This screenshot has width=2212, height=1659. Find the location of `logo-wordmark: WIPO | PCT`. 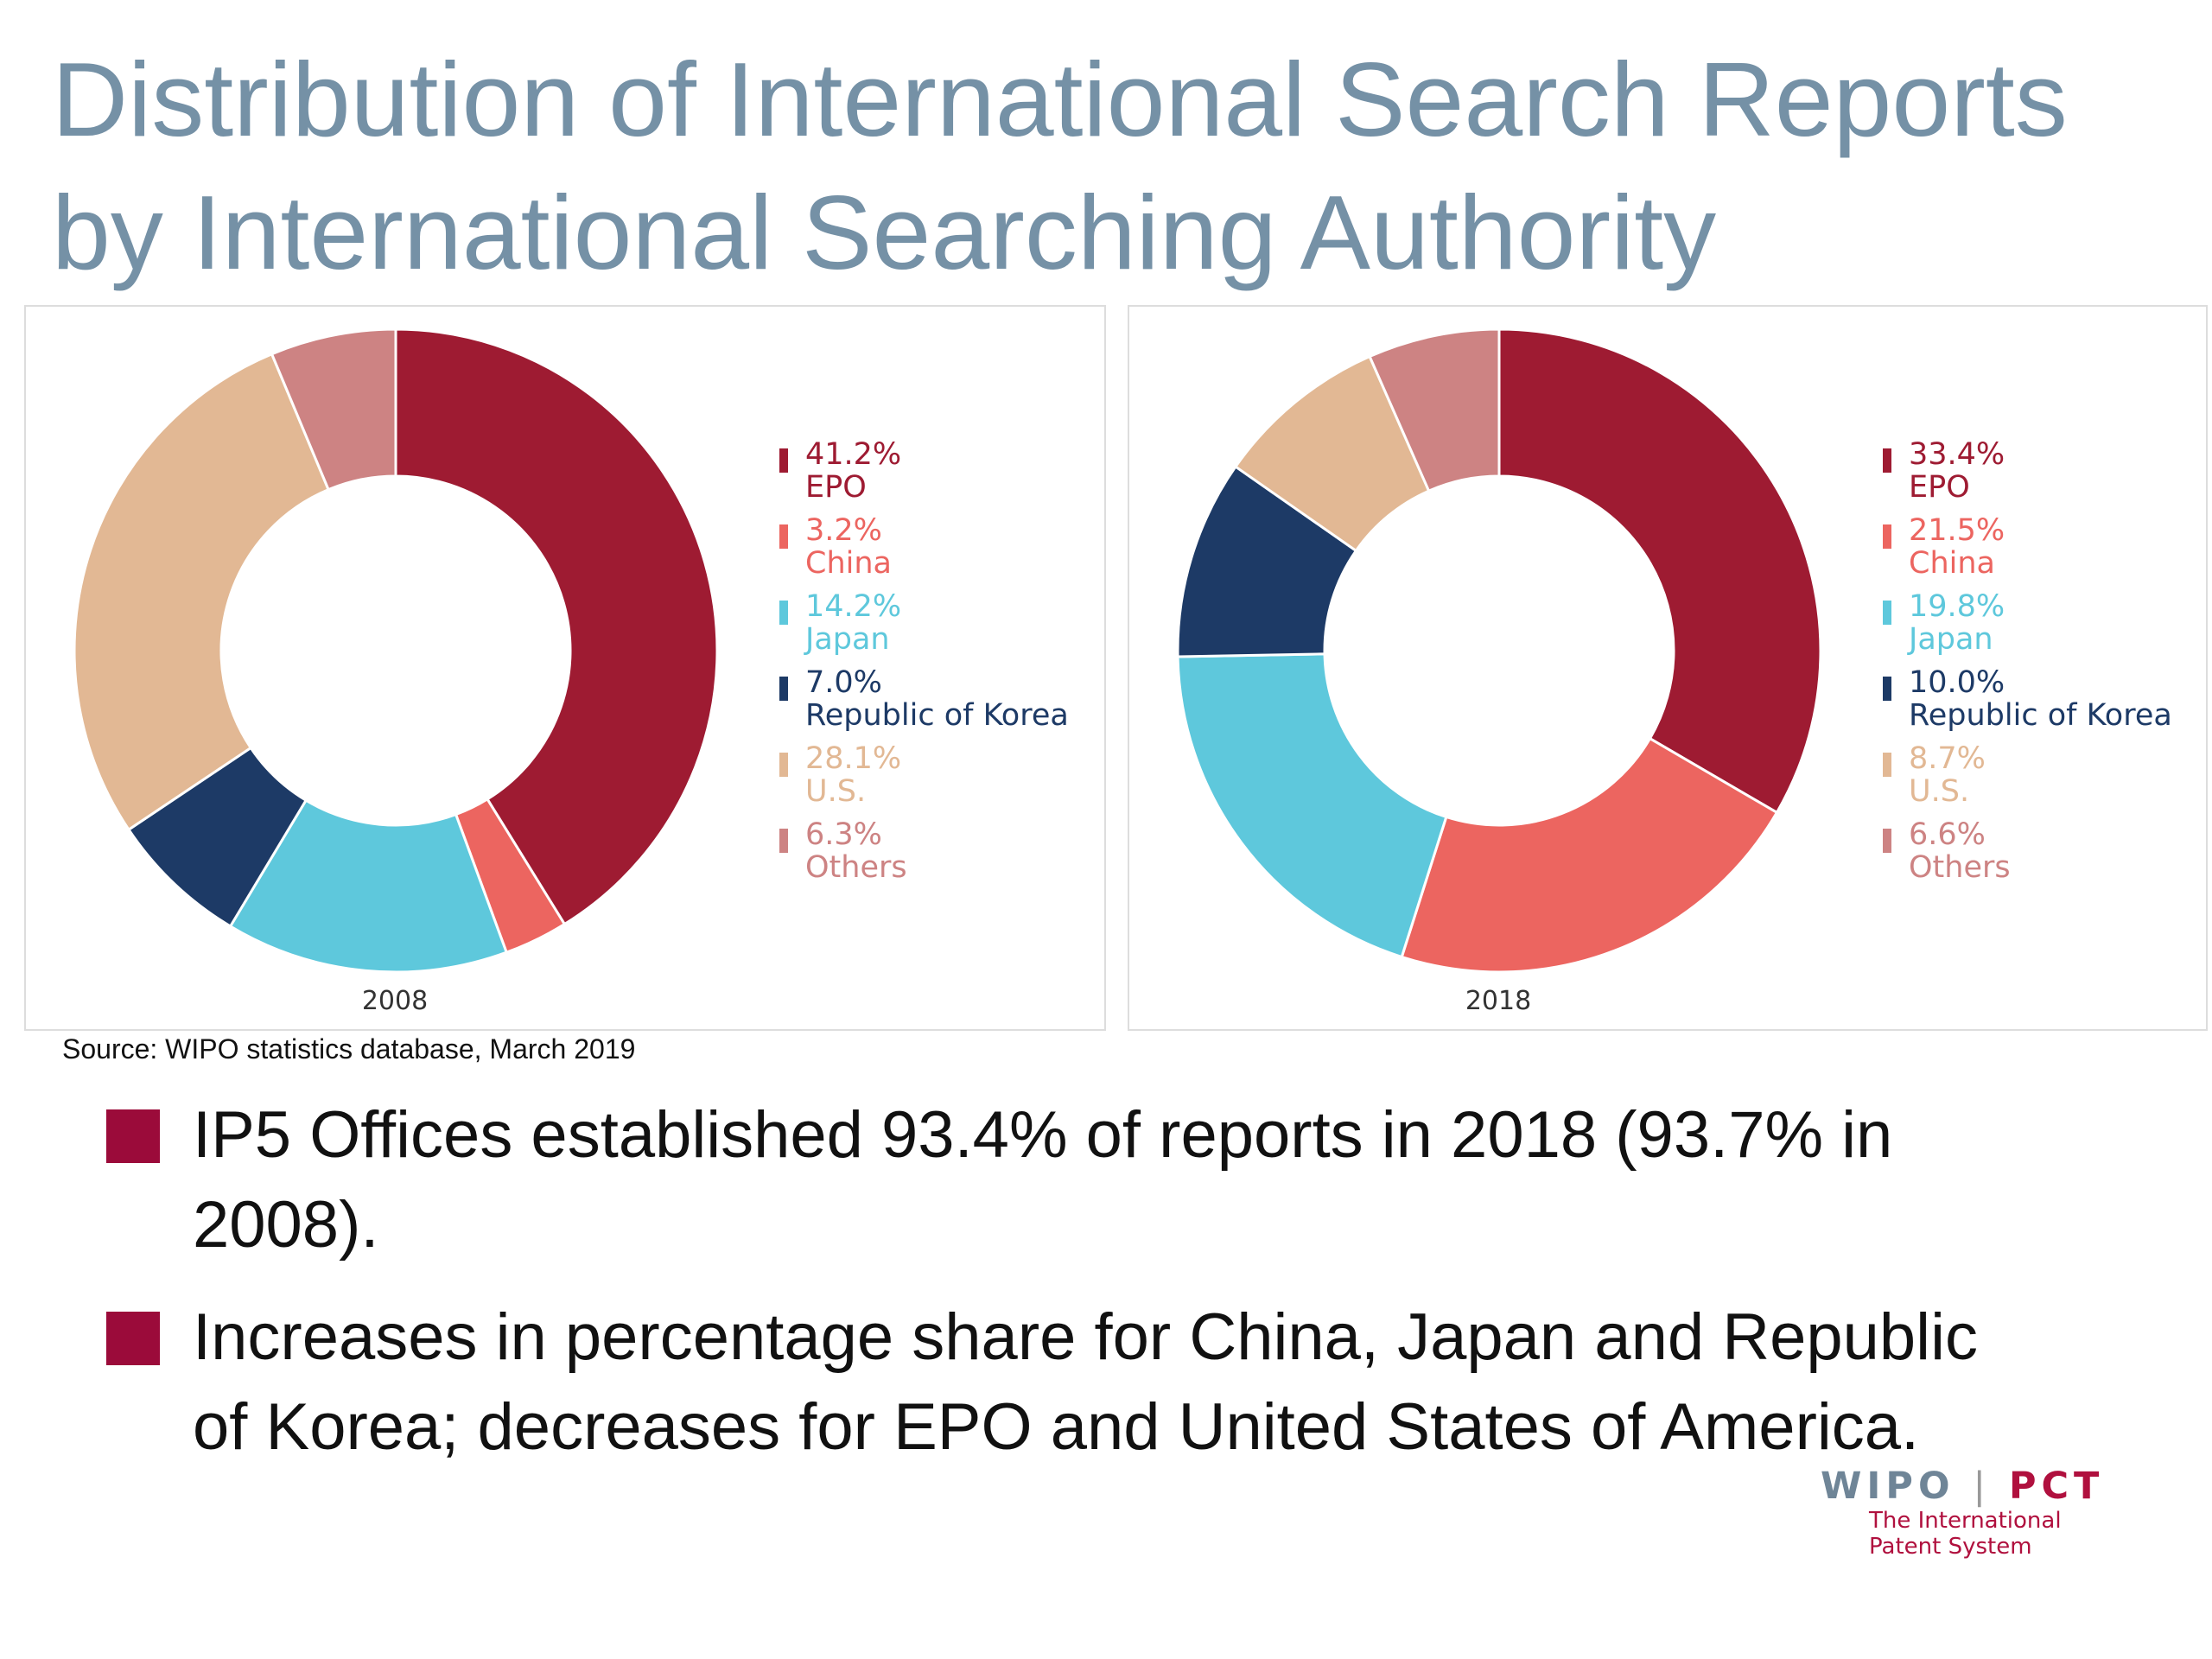

logo-wordmark: WIPO | PCT is located at coordinates (1960, 1486).